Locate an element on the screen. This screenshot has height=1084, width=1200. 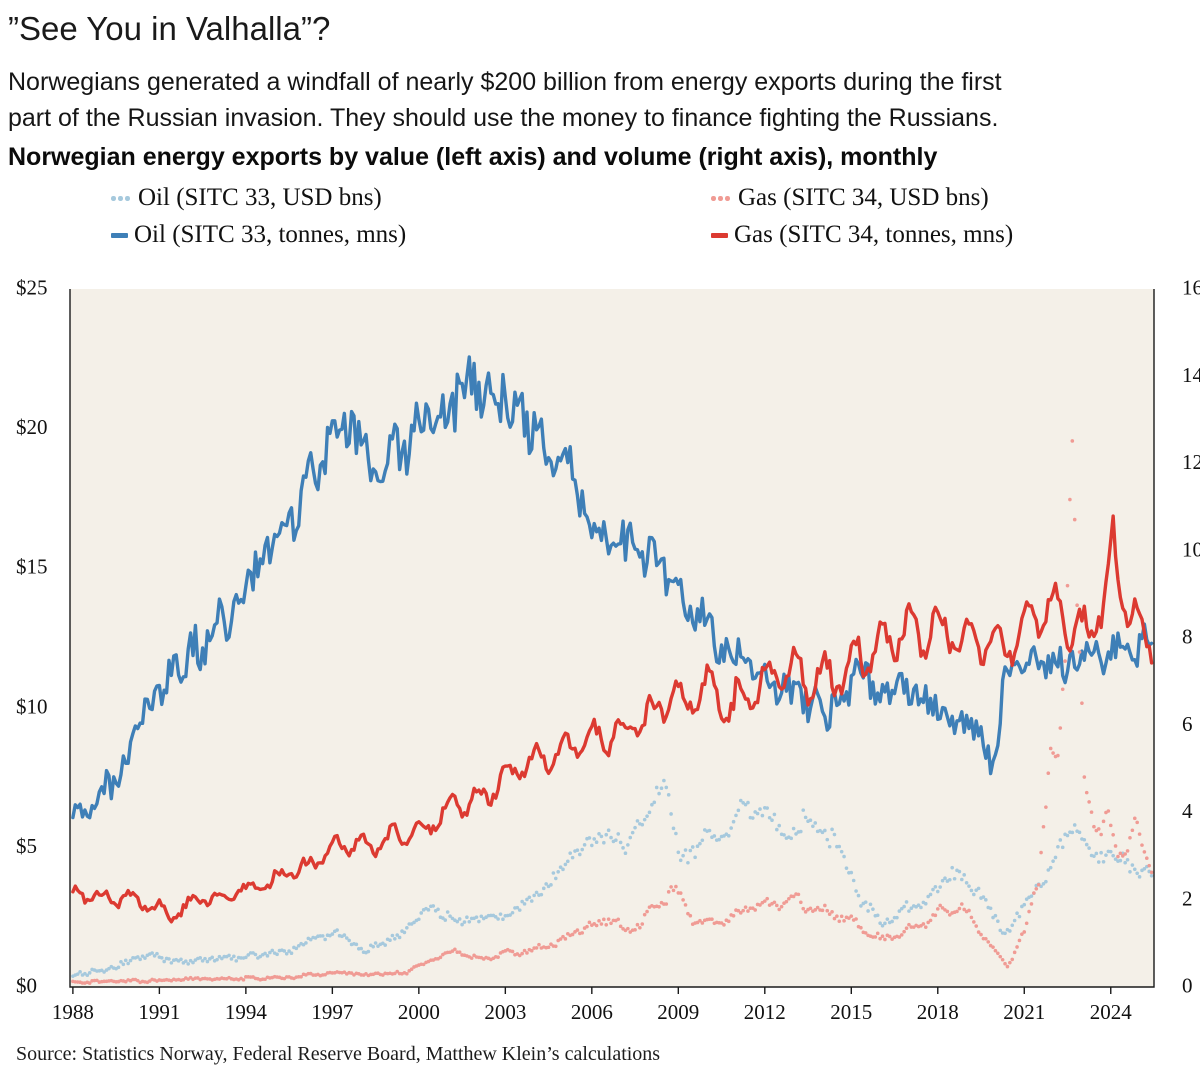
page-title: ”See You in Valhalla”? is located at coordinates (169, 28).